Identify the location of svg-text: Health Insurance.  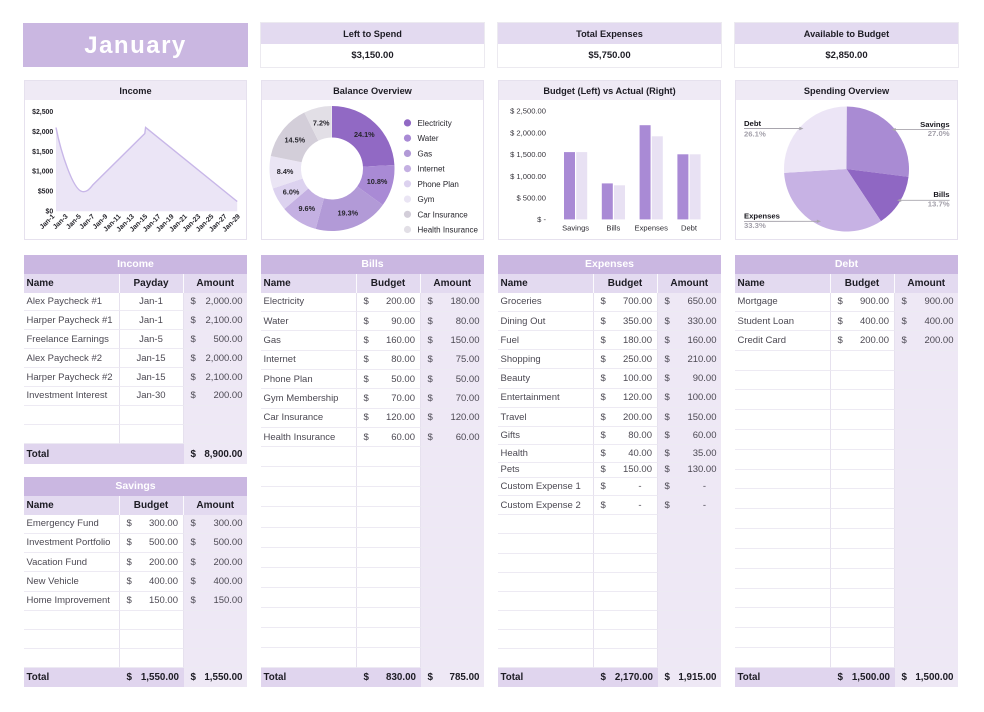
(448, 230).